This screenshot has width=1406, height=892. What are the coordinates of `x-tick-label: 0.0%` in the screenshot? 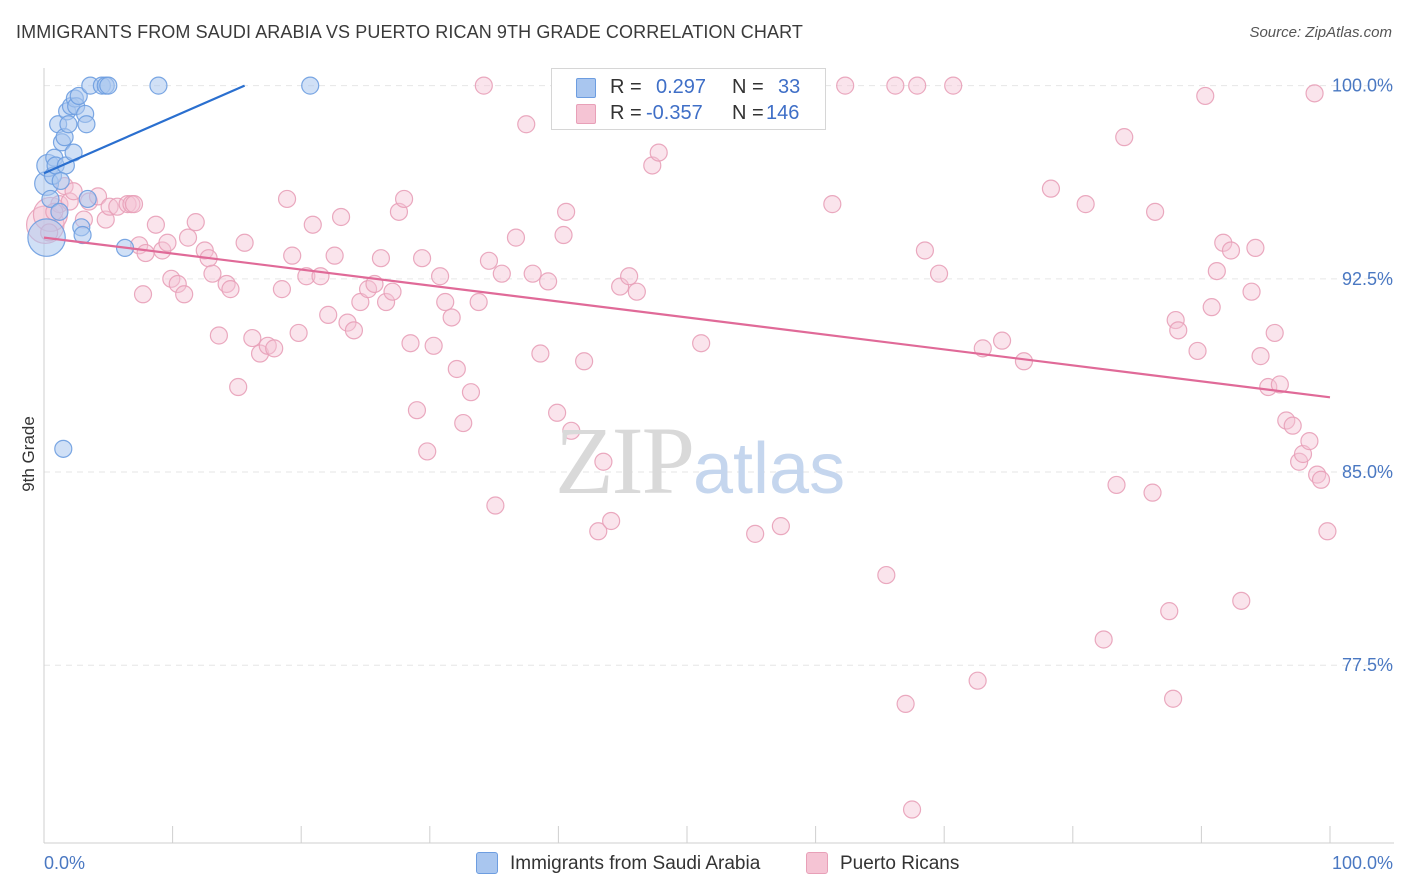 It's located at (64, 863).